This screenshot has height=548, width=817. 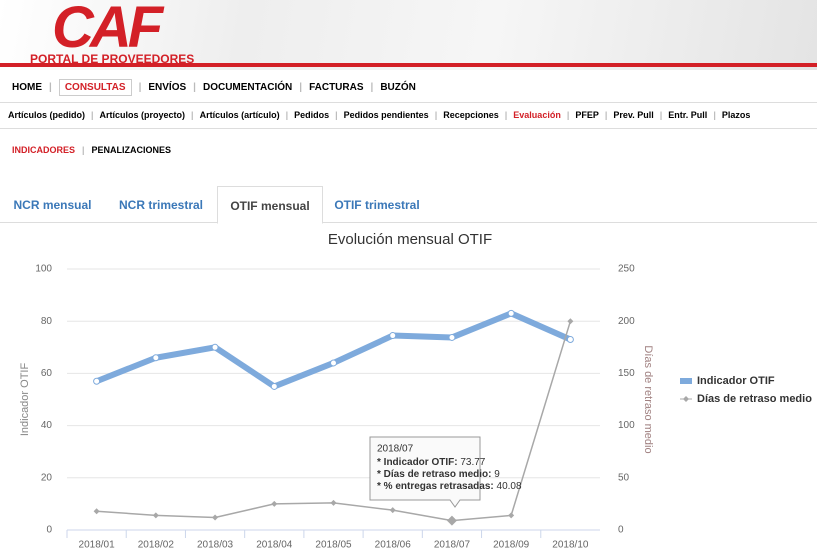 I want to click on tooltip-line: * % entregas retrasadas: 40.08, so click(x=449, y=486).